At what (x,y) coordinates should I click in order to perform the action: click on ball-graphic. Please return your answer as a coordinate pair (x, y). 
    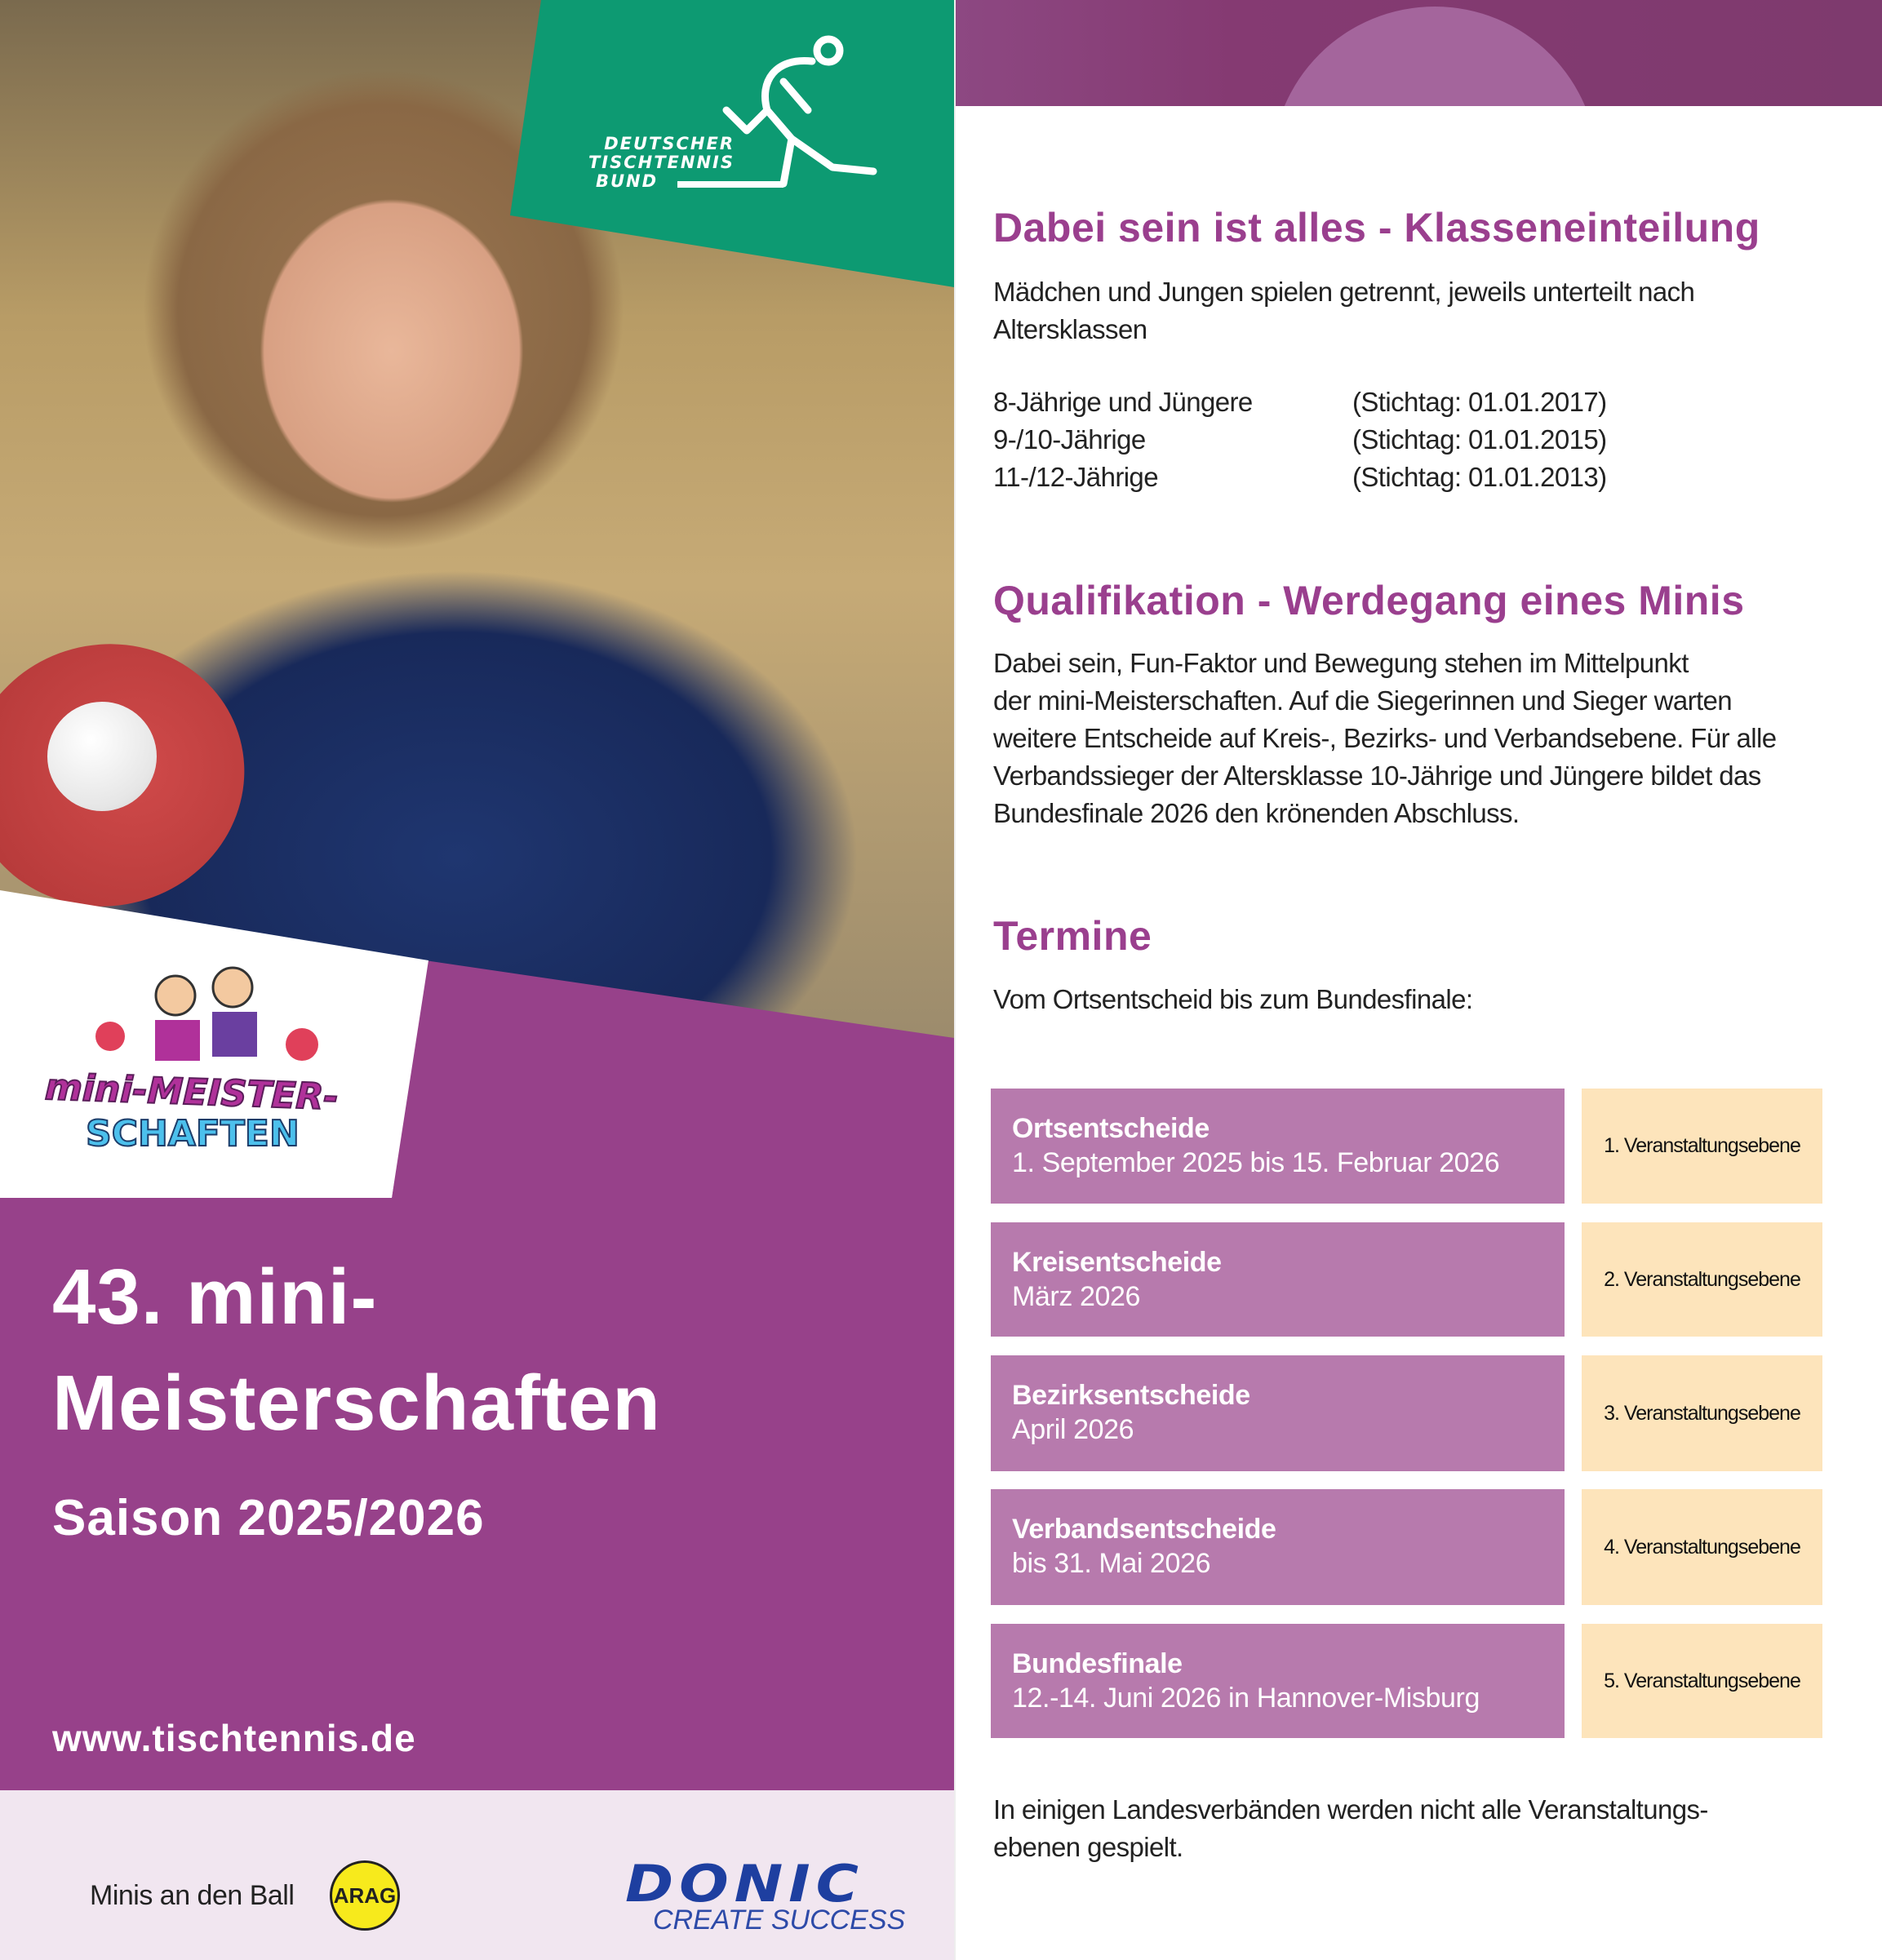
    Looking at the image, I should click on (1435, 56).